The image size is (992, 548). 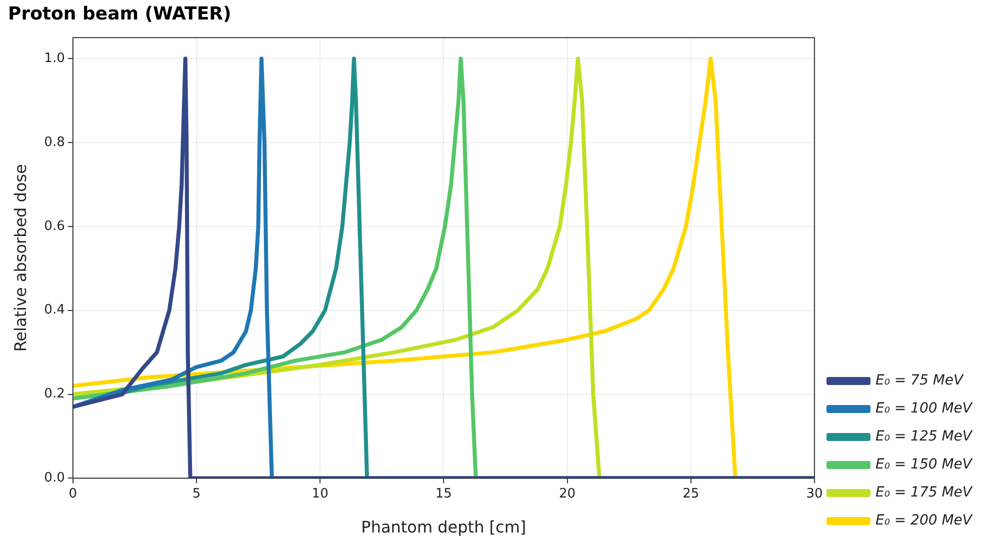 I want to click on x-tick-label: 15, so click(x=443, y=494).